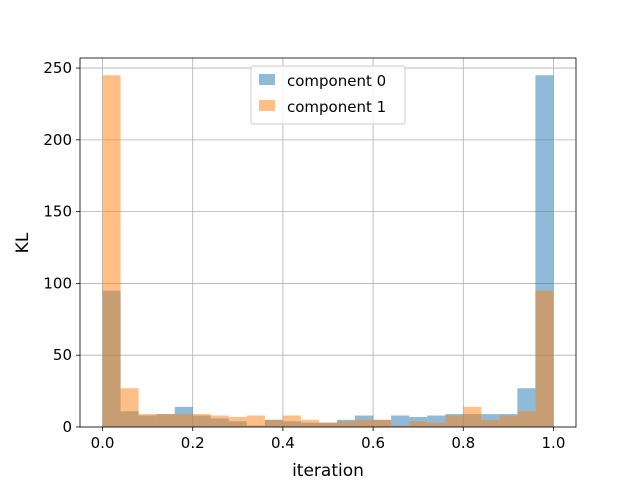 The image size is (640, 480). I want to click on y-axis-ticks: 0 50 100 150 200 250, so click(61, 247).